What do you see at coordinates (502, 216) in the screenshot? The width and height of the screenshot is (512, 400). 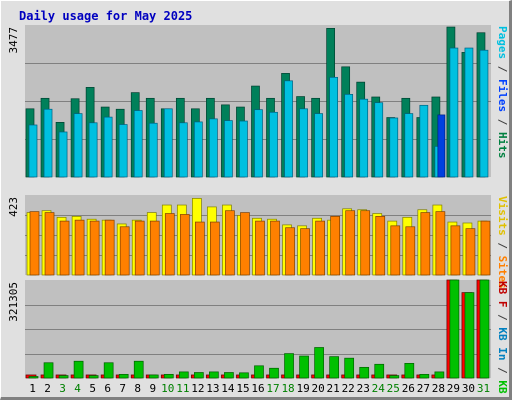 I see `panel-1-legend-item-0: Visits` at bounding box center [502, 216].